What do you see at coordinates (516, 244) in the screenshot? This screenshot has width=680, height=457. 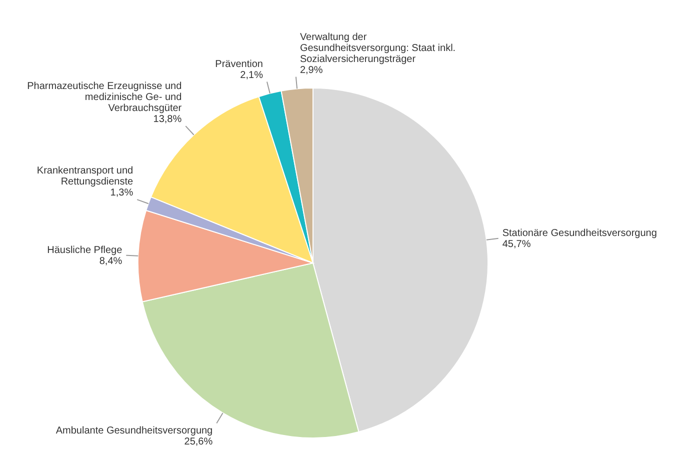 I see `data-label: 45,7%` at bounding box center [516, 244].